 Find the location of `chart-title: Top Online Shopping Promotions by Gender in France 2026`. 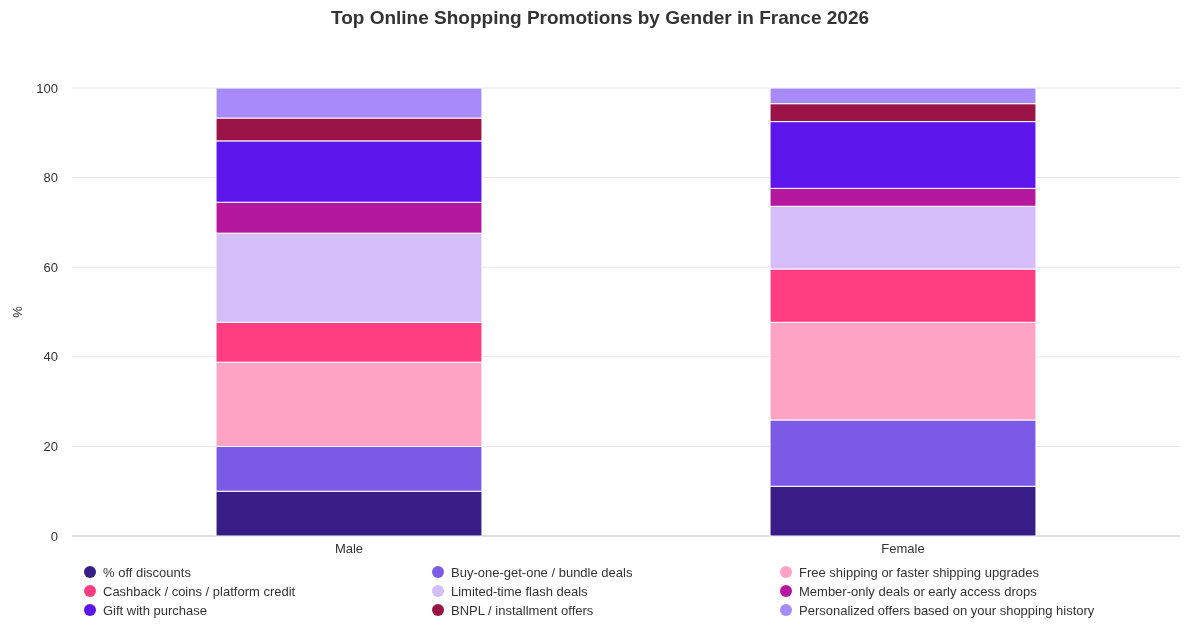

chart-title: Top Online Shopping Promotions by Gender in France 2026 is located at coordinates (600, 17).